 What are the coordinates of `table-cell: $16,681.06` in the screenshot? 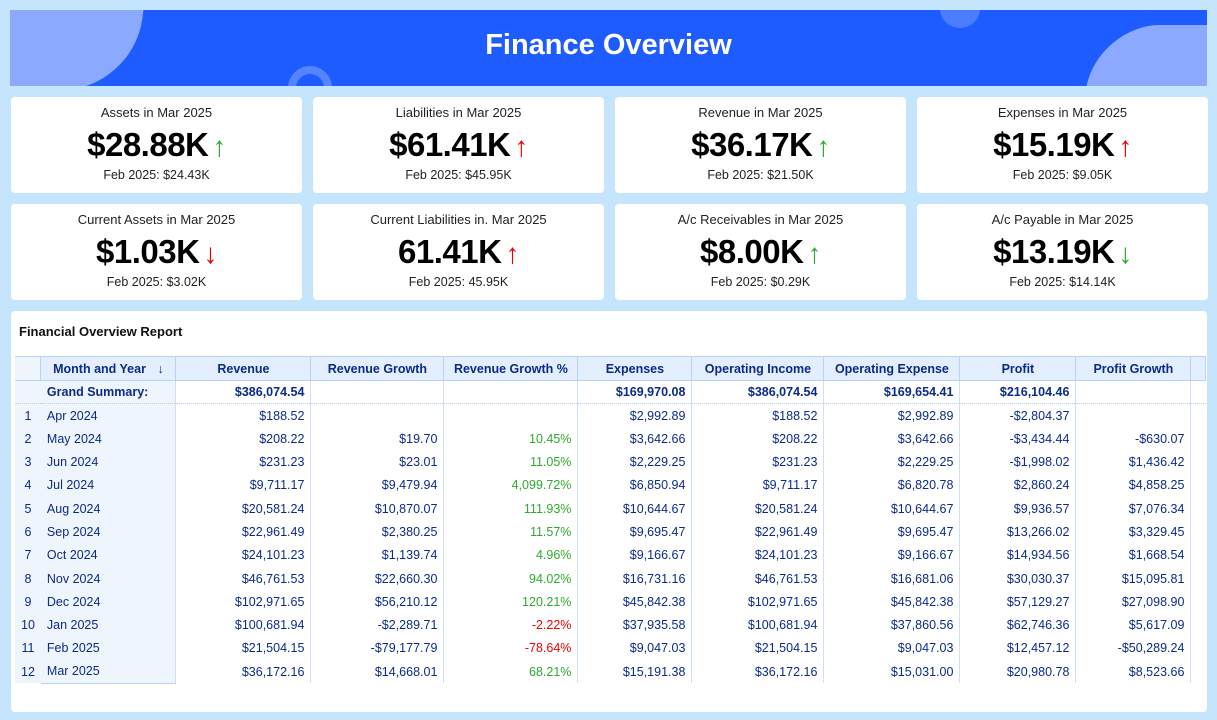 It's located at (892, 578).